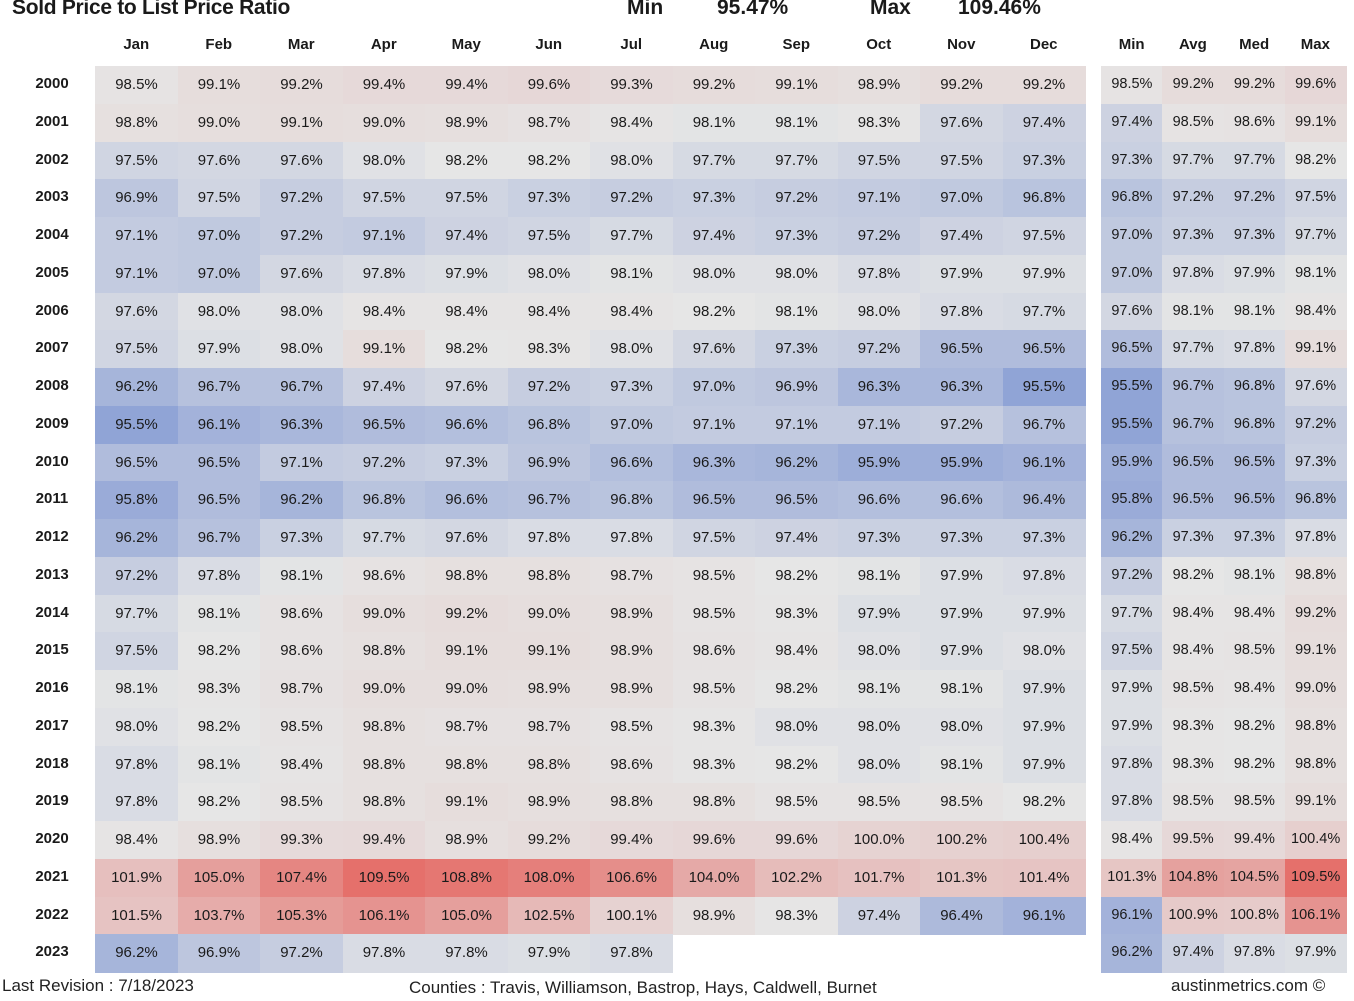 The width and height of the screenshot is (1354, 1001). I want to click on stat-value: 96.7%, so click(1193, 386).